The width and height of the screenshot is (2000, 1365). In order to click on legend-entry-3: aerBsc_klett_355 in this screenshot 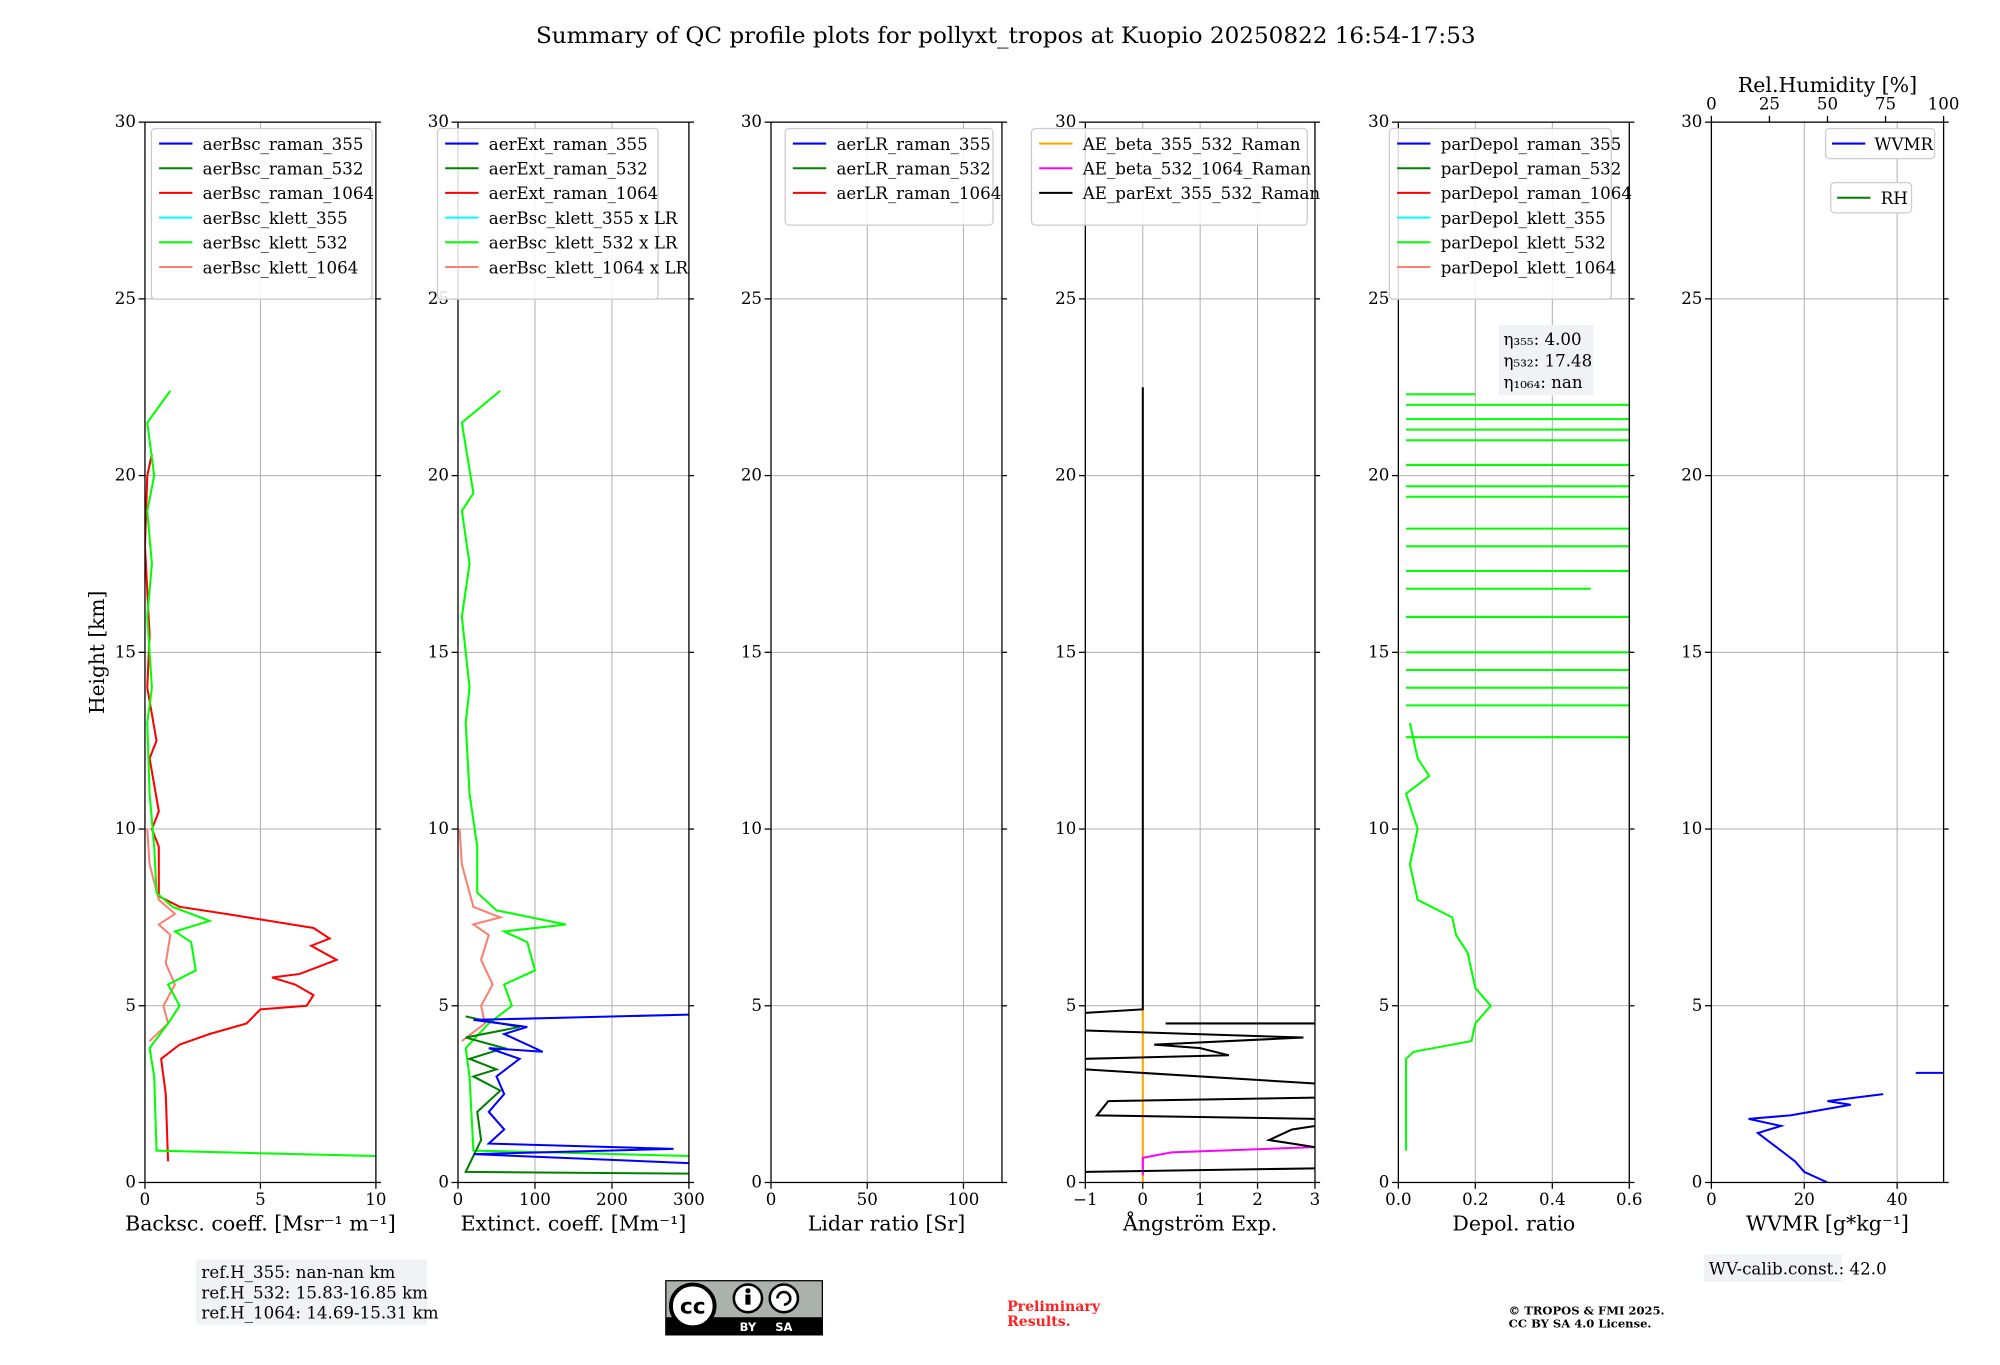, I will do `click(275, 218)`.